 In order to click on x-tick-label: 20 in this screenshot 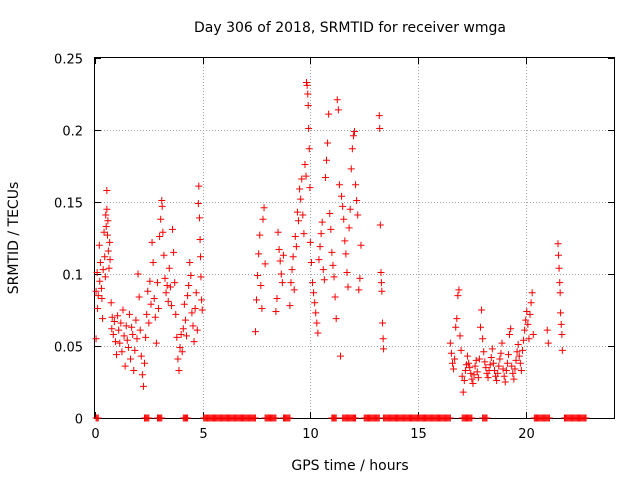, I will do `click(526, 434)`.